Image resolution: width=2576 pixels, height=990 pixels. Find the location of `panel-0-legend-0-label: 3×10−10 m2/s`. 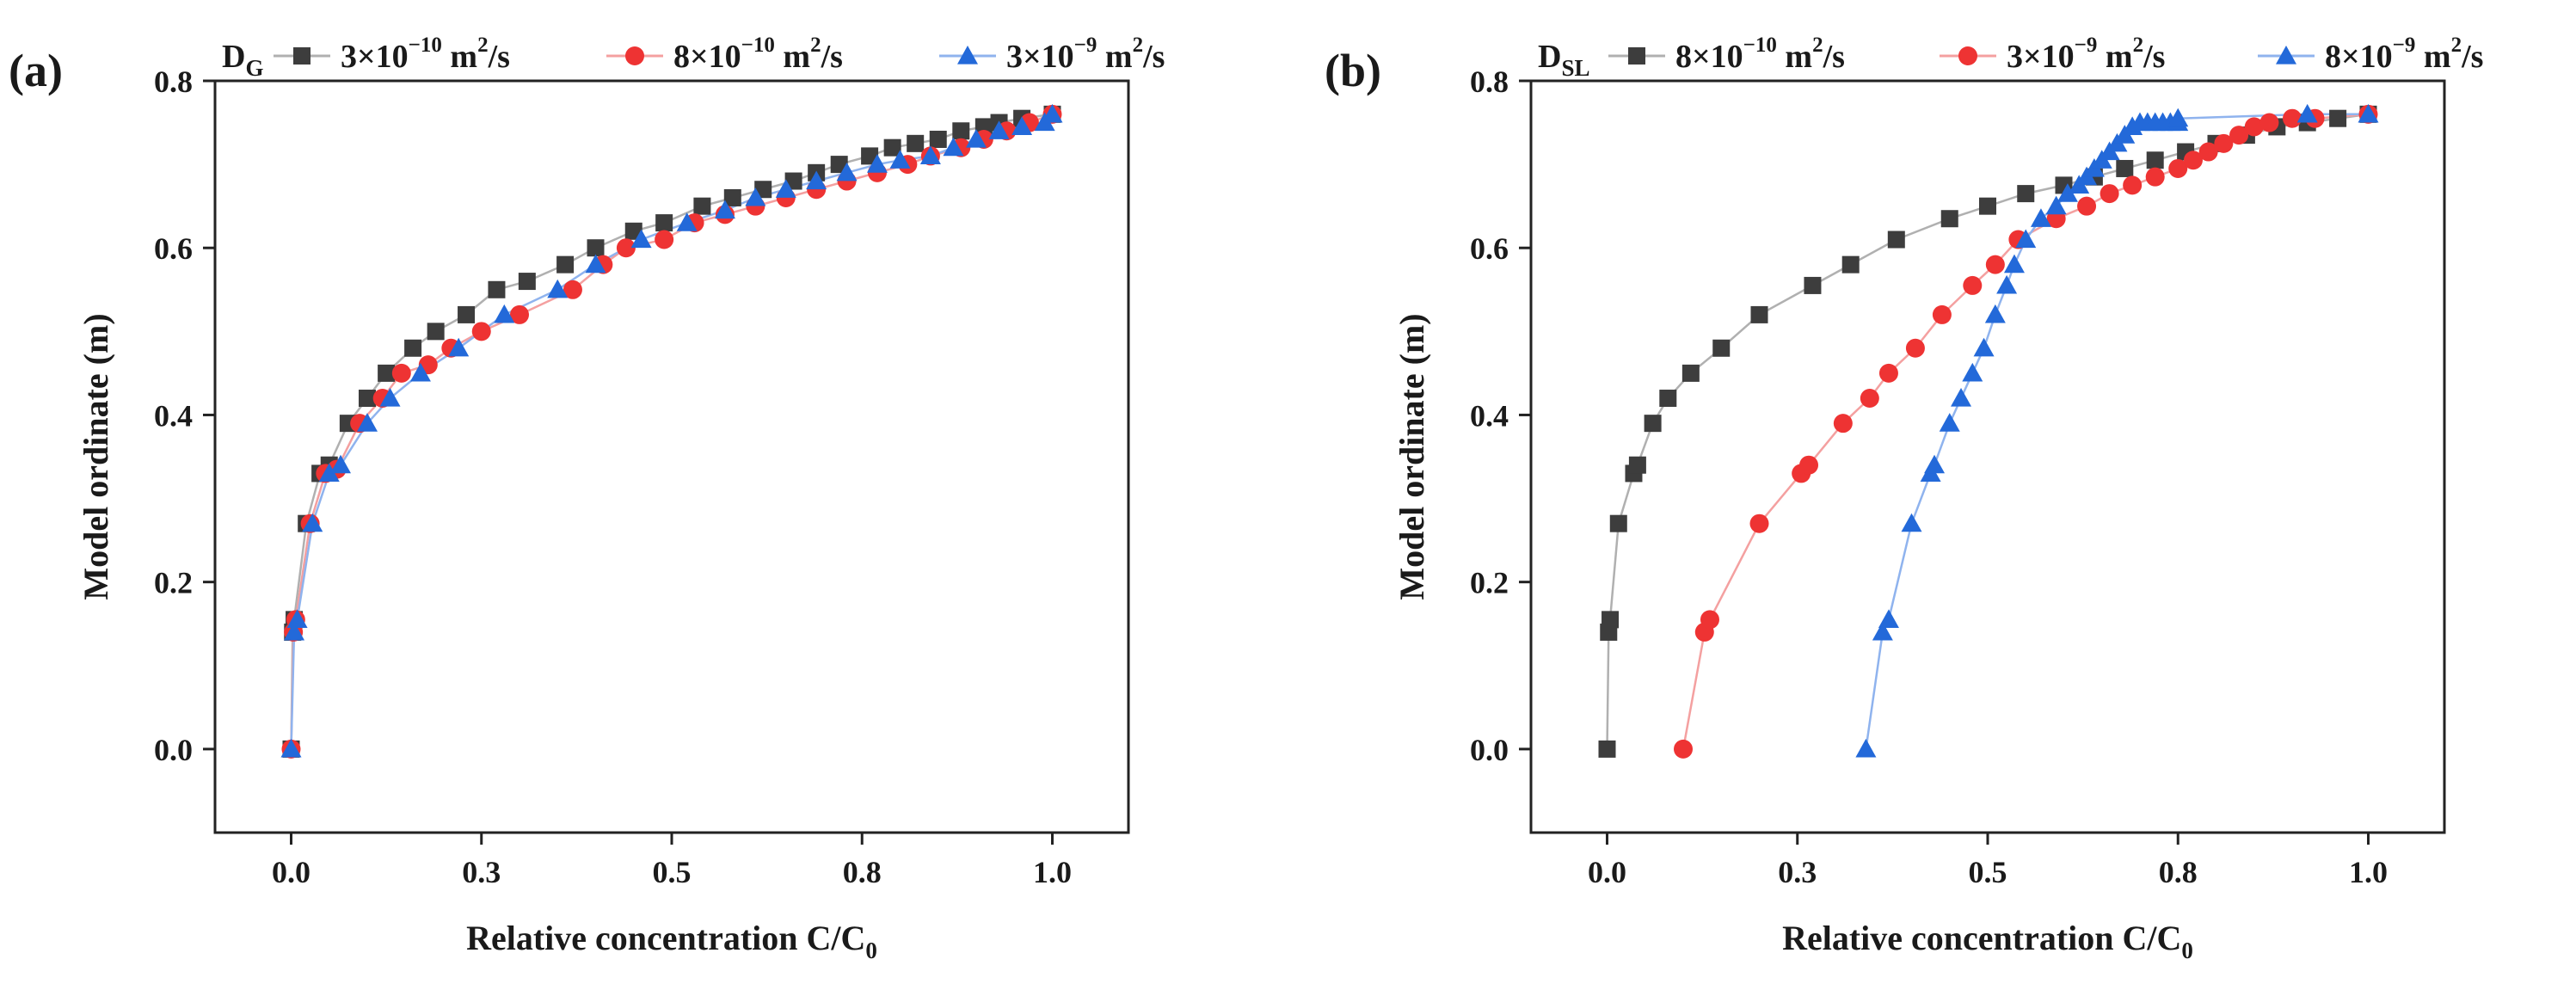

panel-0-legend-0-label: 3×10−10 m2/s is located at coordinates (425, 55).